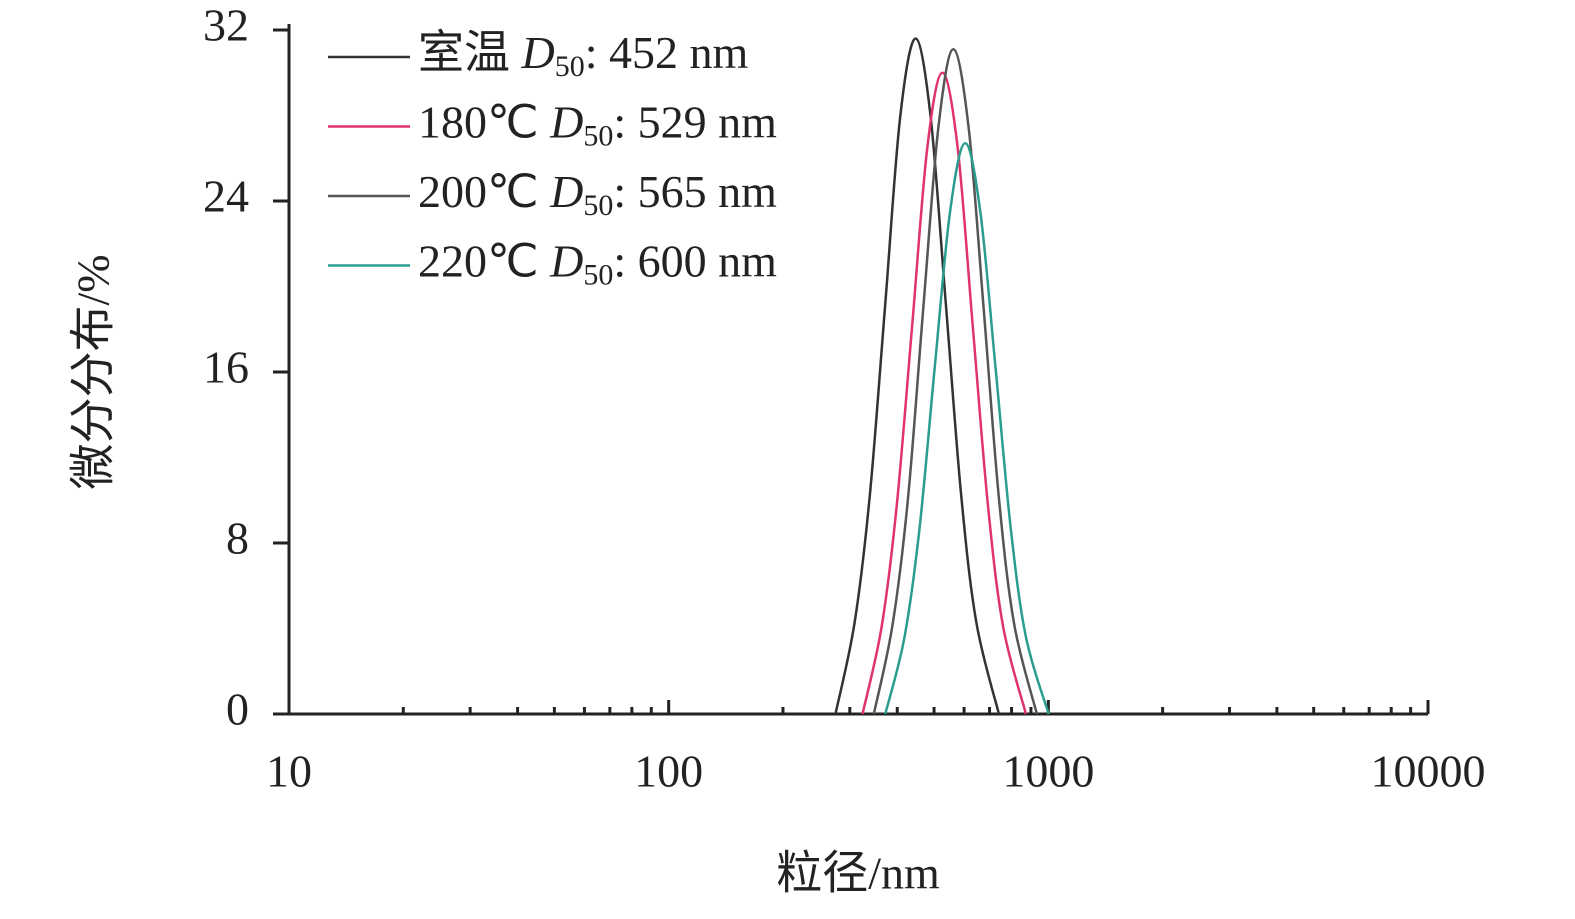 The height and width of the screenshot is (919, 1575). I want to click on y-tick-label: 24, so click(226, 196).